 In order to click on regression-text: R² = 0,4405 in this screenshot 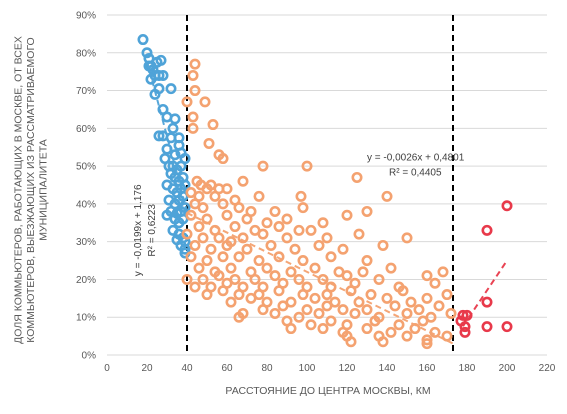, I will do `click(415, 172)`.